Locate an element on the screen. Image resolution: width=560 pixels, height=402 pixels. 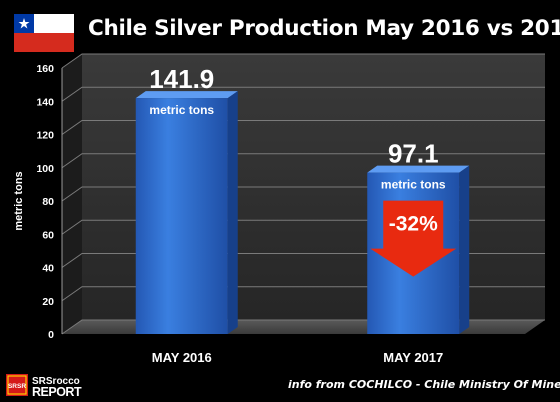
y-tick-label: 0 is located at coordinates (51, 335).